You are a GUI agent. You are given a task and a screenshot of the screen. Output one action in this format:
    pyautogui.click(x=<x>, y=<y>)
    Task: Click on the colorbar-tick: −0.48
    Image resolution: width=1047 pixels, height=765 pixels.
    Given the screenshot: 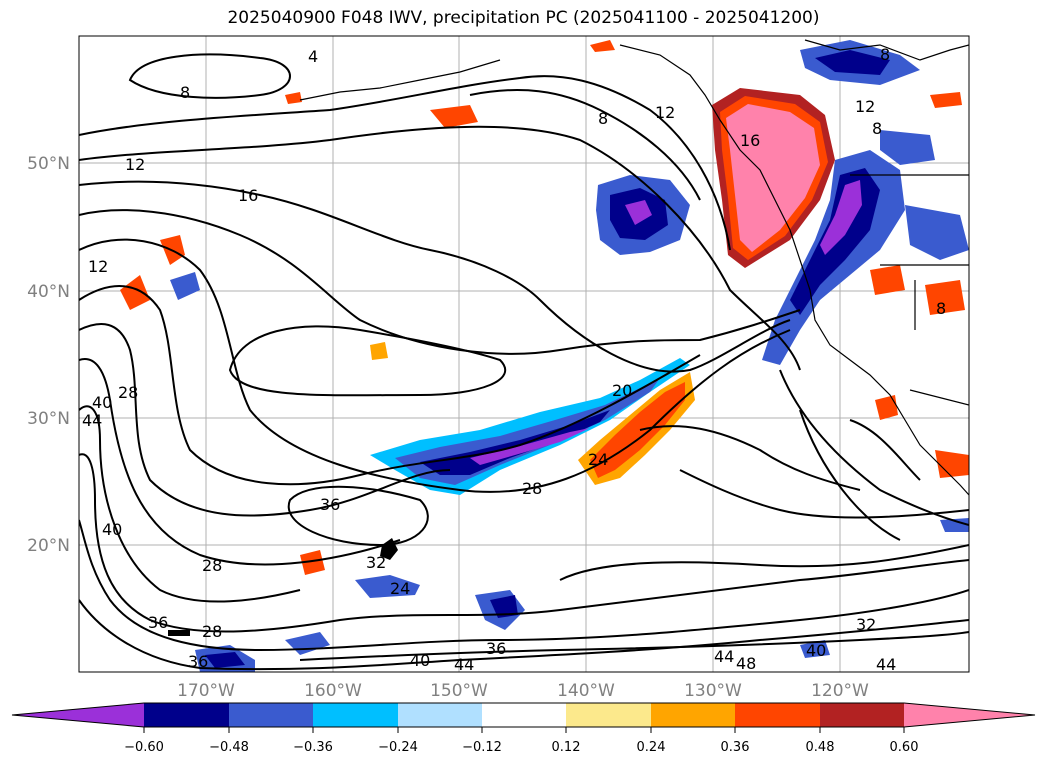 What is the action you would take?
    pyautogui.click(x=229, y=747)
    